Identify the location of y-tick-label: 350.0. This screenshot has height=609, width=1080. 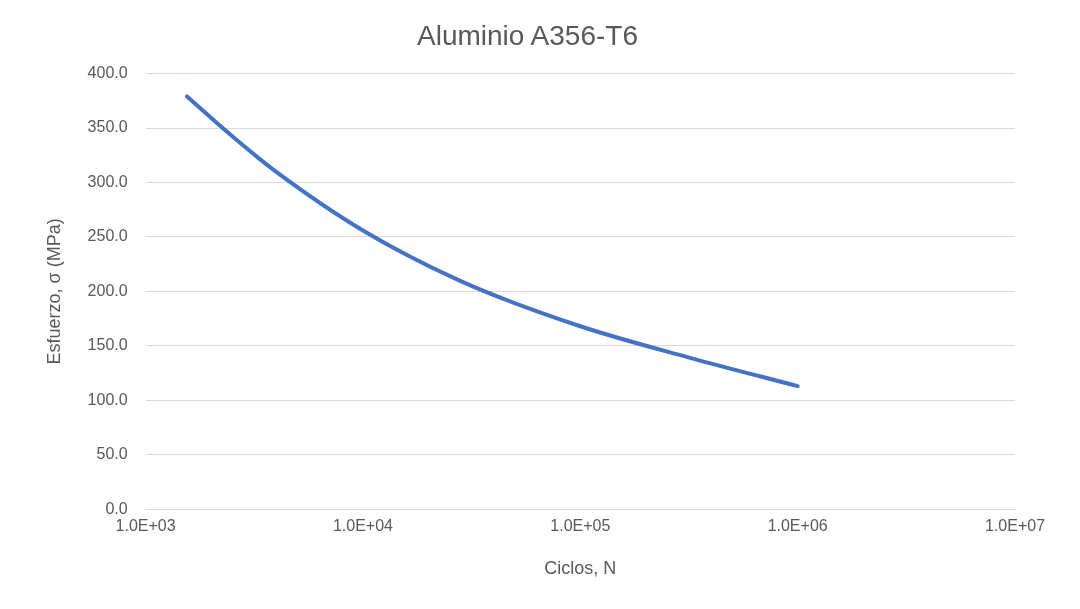
(107, 127).